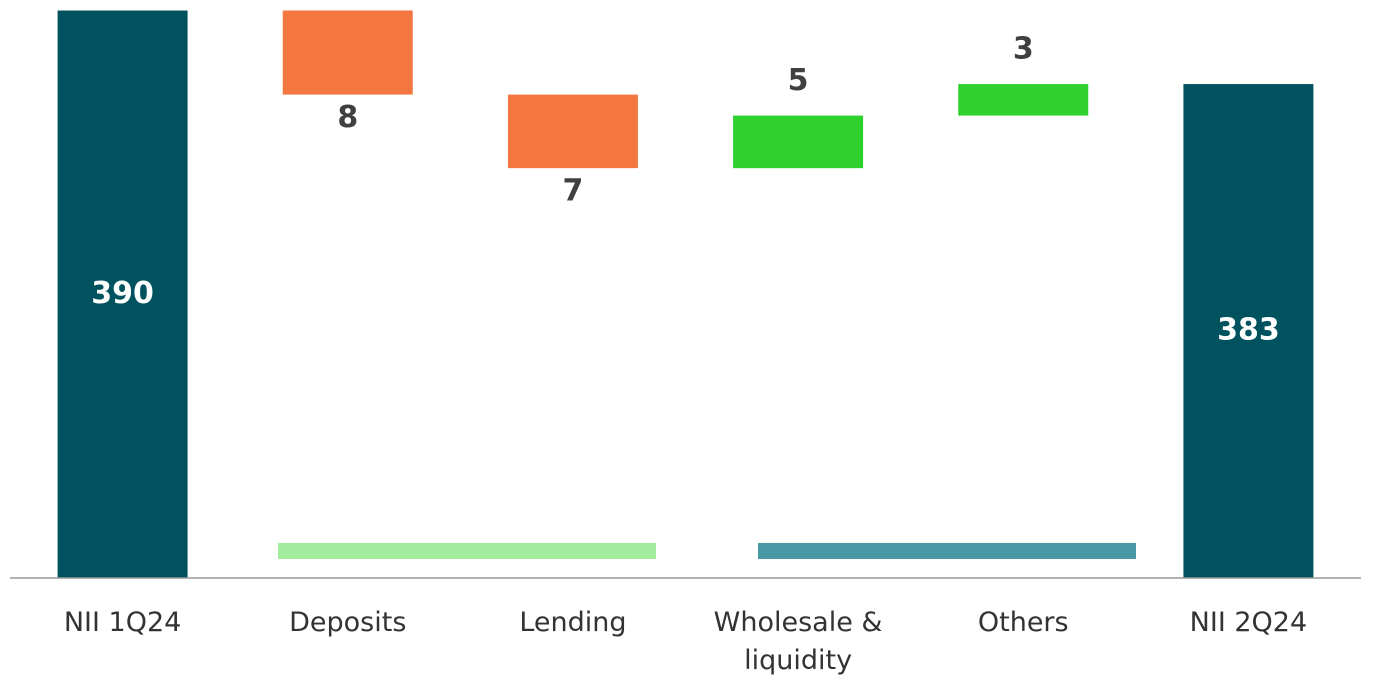  Describe the element at coordinates (572, 191) in the screenshot. I see `value-label: 7` at that location.